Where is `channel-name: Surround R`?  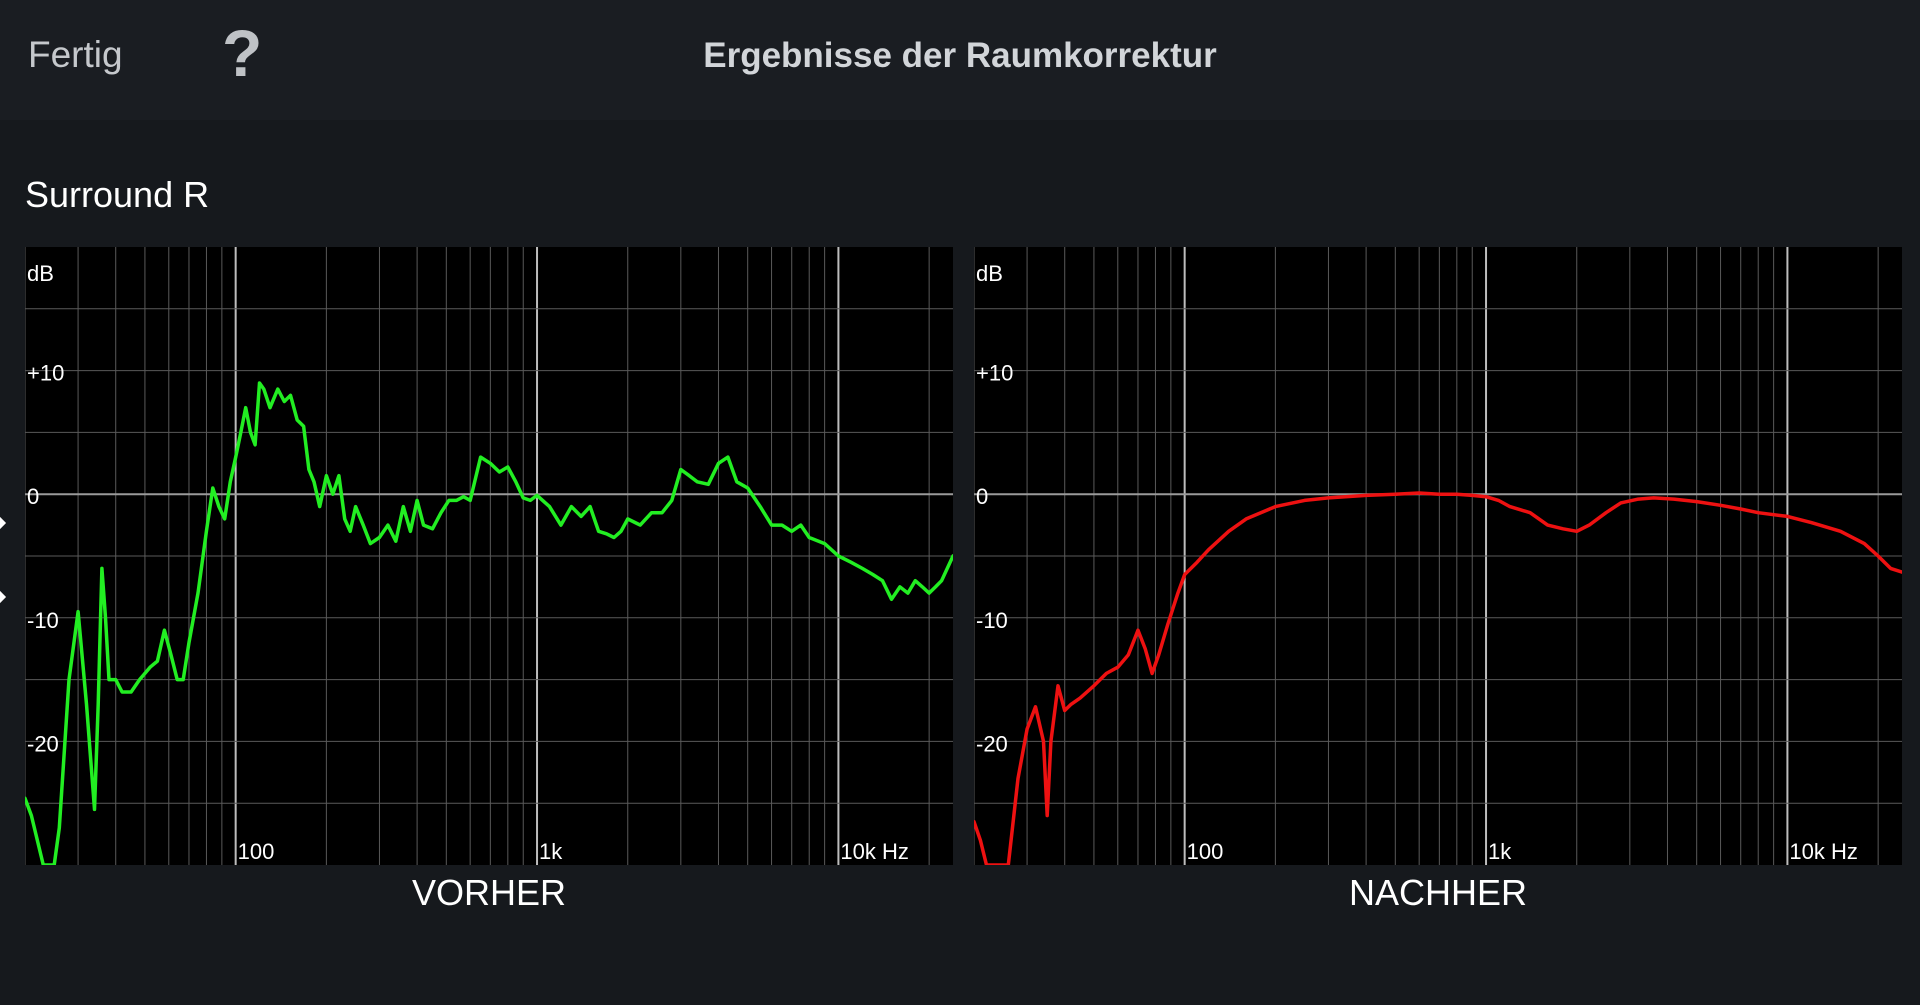
channel-name: Surround R is located at coordinates (117, 194).